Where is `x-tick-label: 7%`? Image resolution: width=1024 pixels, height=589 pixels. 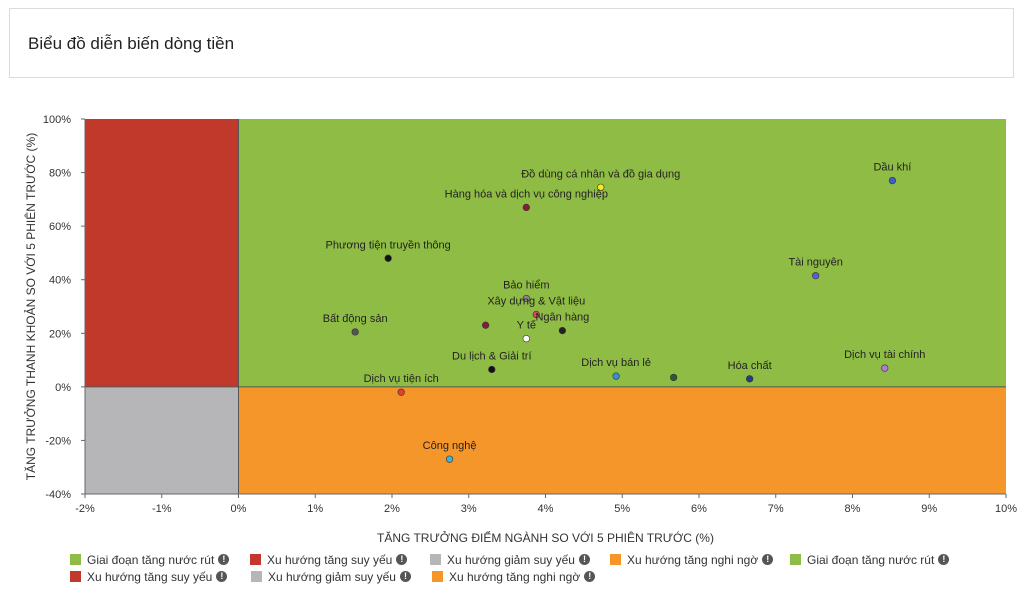 x-tick-label: 7% is located at coordinates (776, 509).